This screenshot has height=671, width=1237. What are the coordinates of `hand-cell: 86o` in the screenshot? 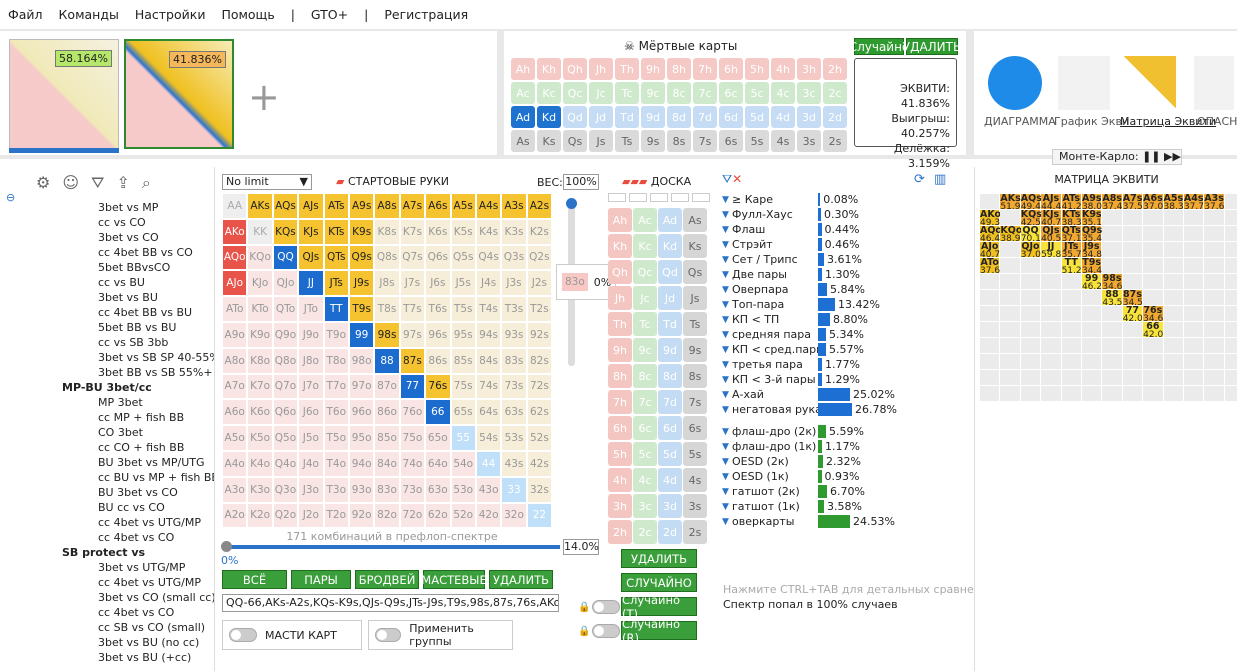 It's located at (387, 412).